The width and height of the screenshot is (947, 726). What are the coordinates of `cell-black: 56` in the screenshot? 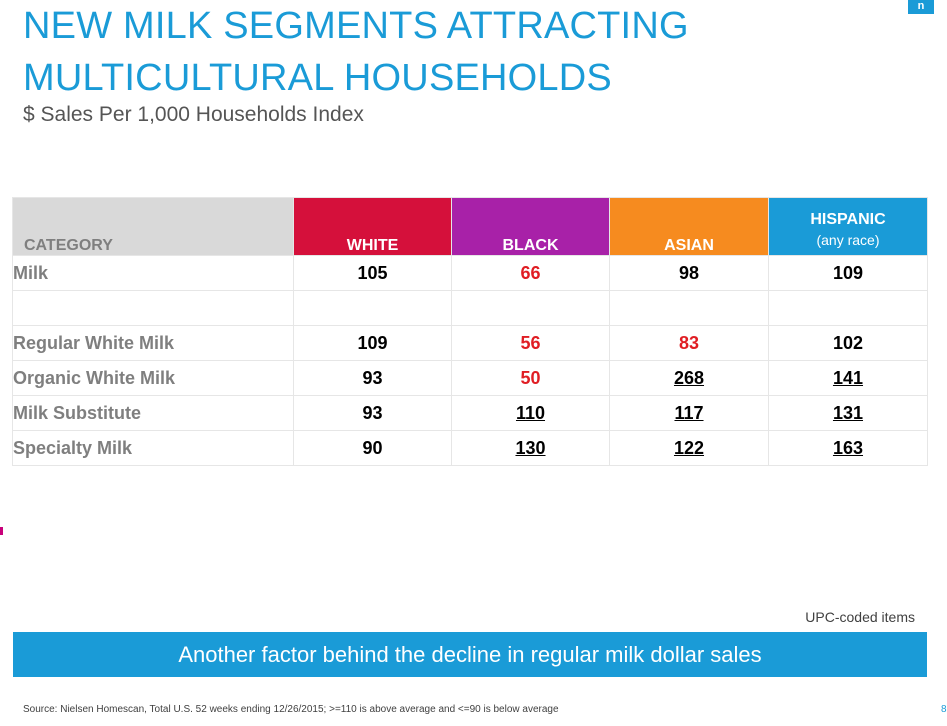 It's located at (530, 343).